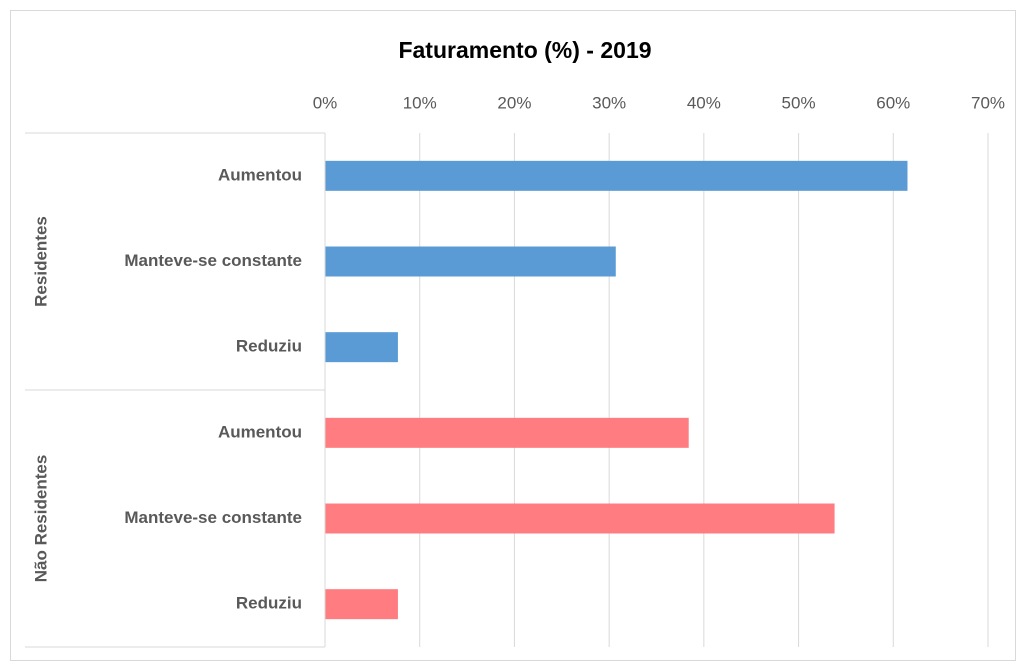  Describe the element at coordinates (325, 102) in the screenshot. I see `x-tick-label: 0%` at that location.